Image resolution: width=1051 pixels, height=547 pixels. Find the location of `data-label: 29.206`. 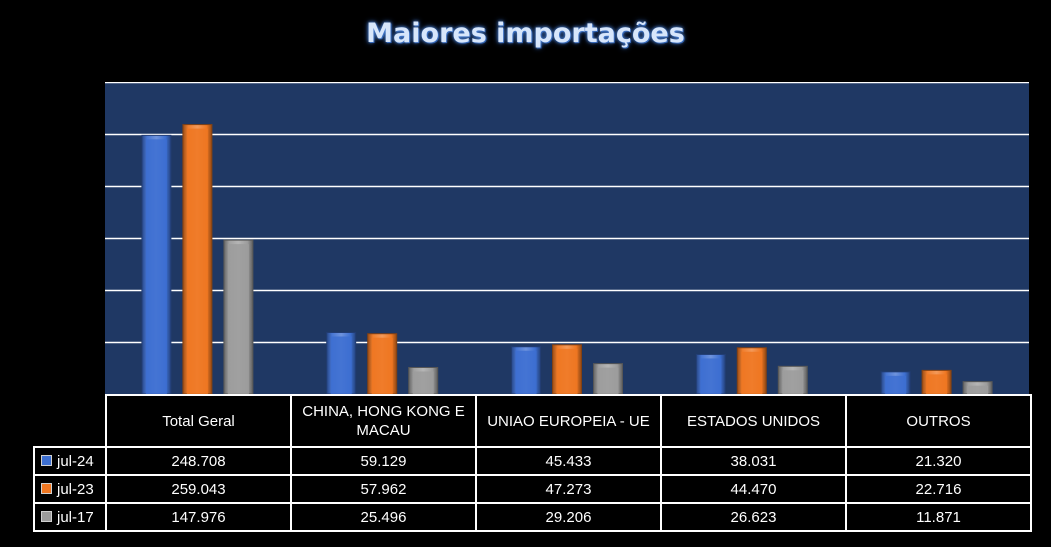

data-label: 29.206 is located at coordinates (568, 517).